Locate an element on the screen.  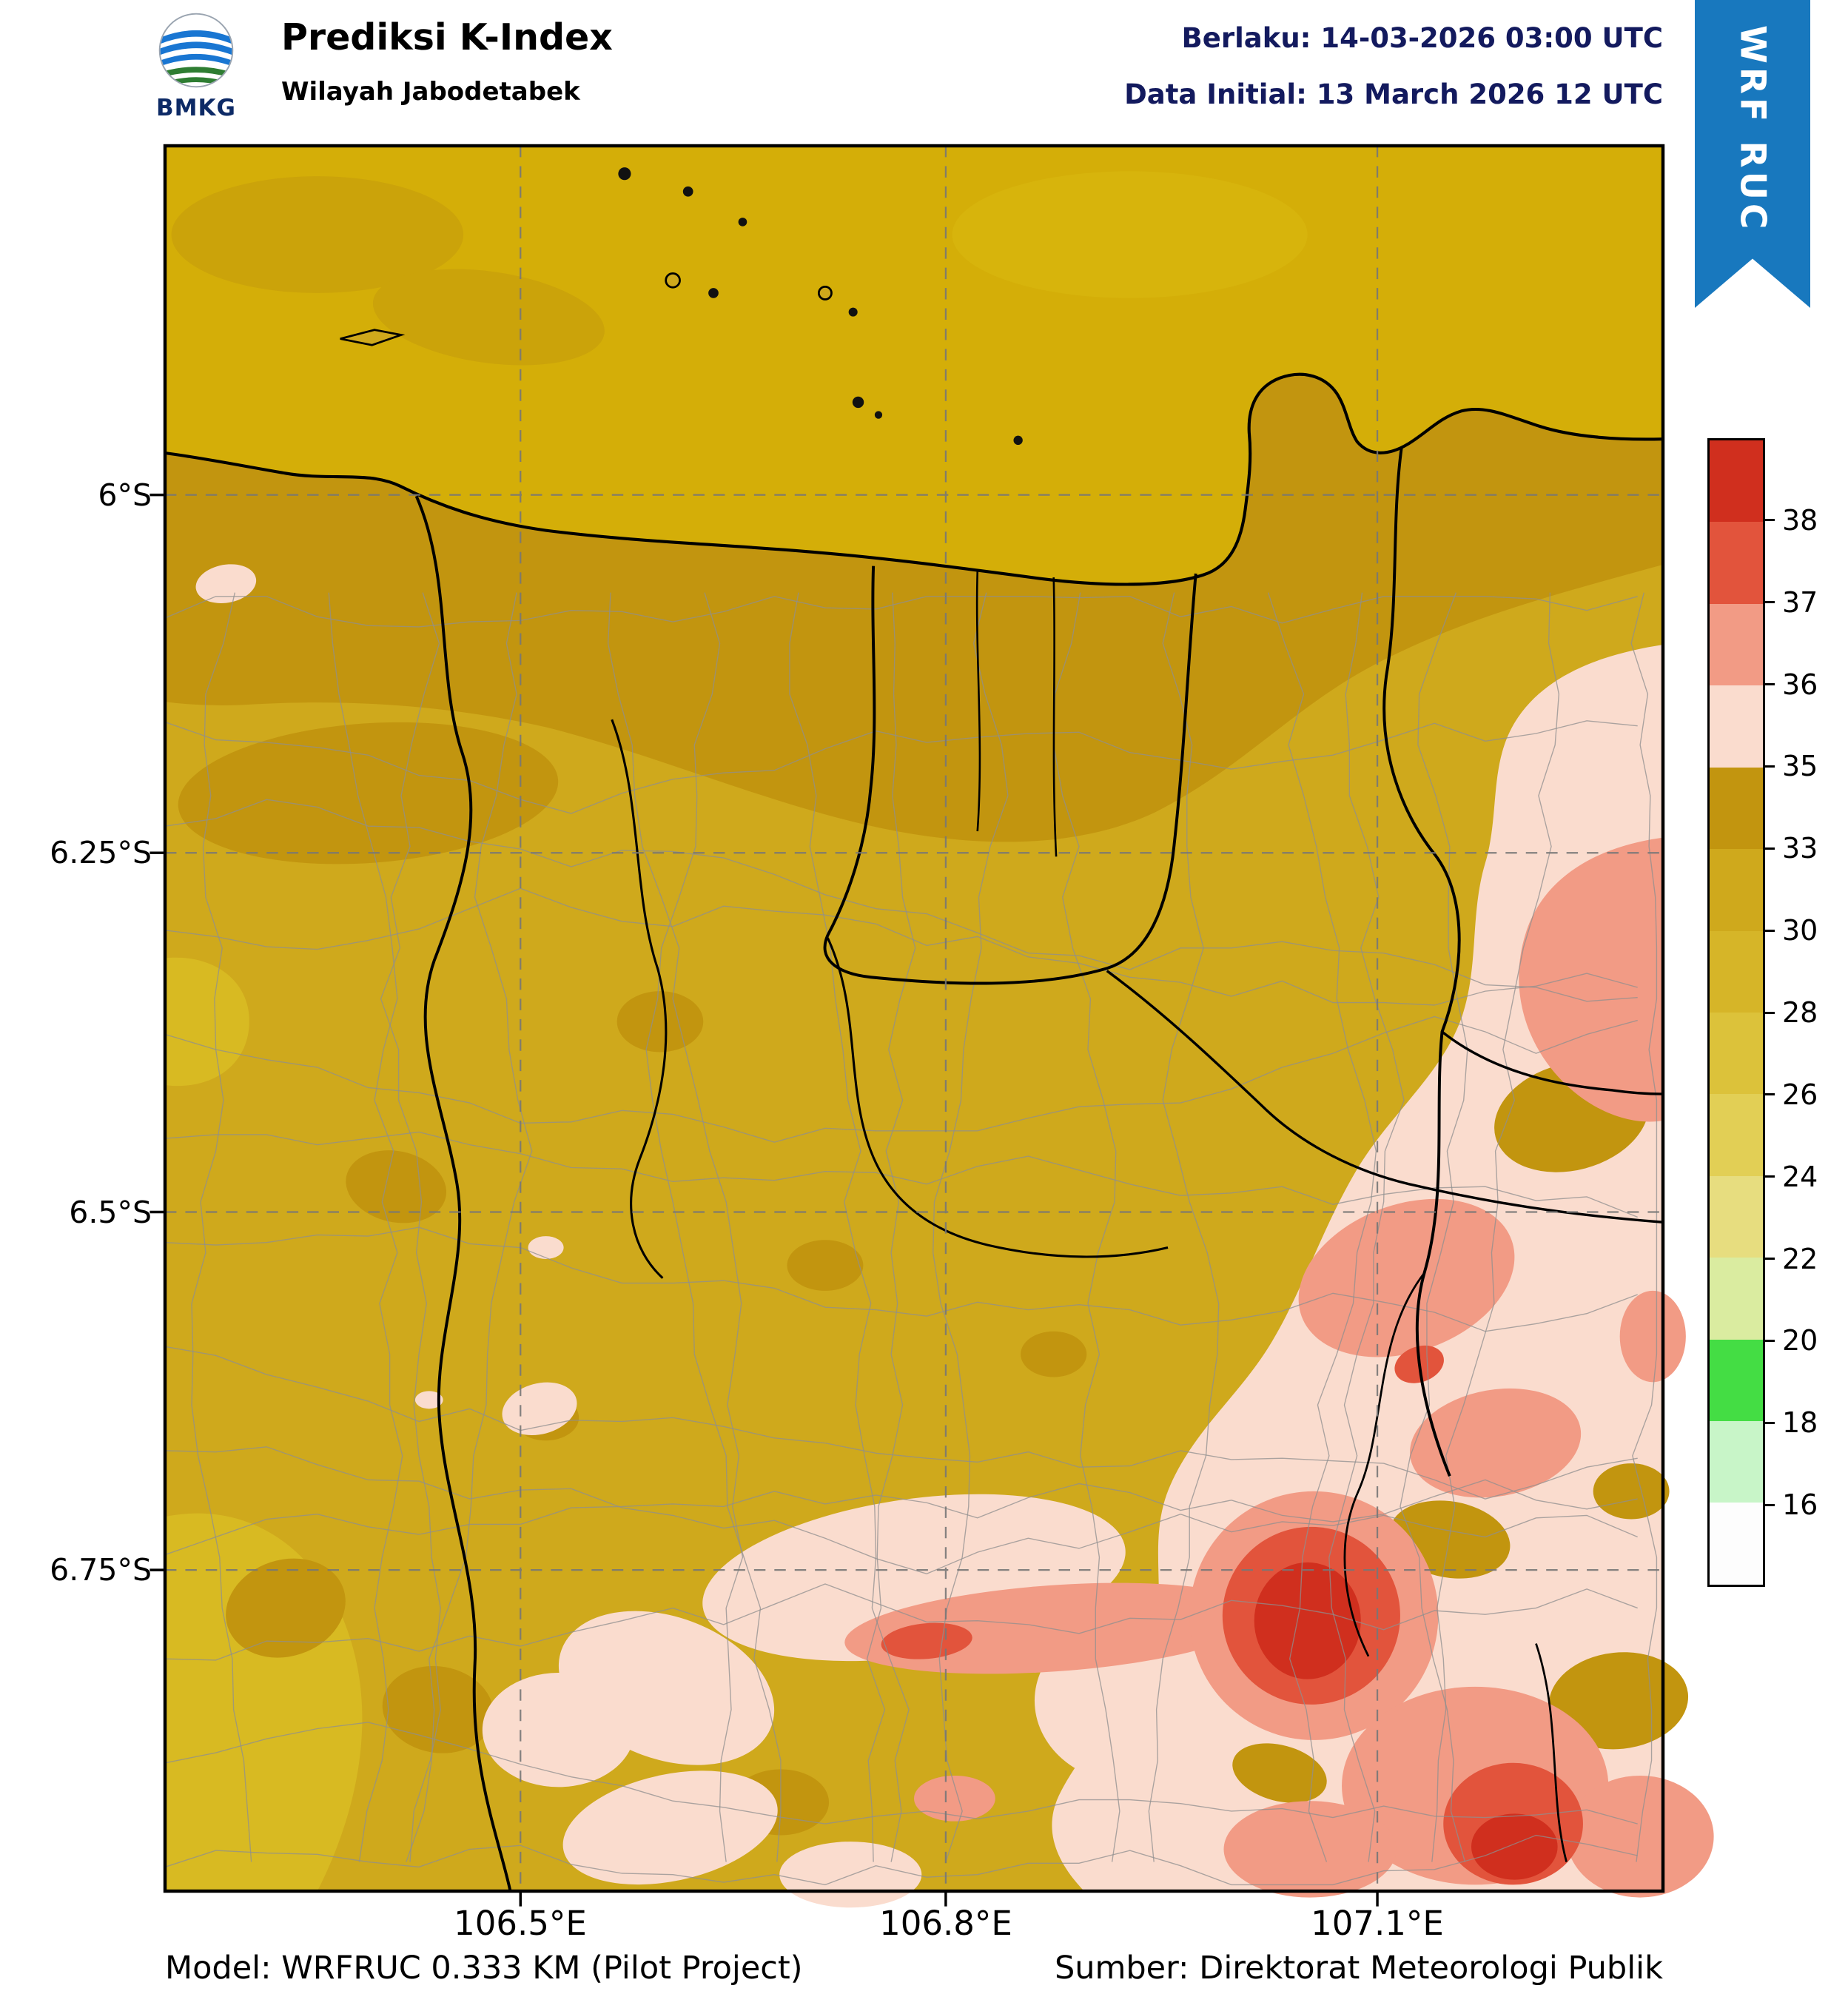
colorbar-tick: 36 is located at coordinates (1791, 685).